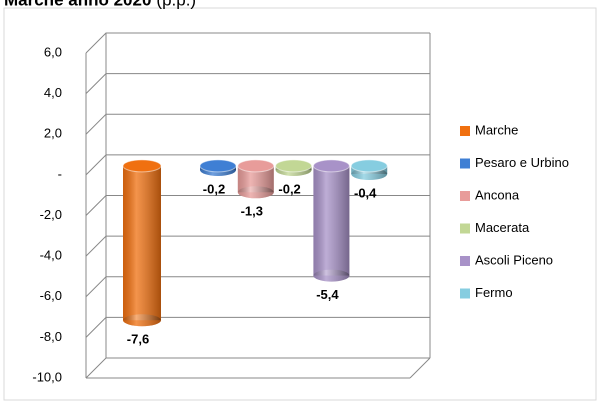 This screenshot has height=405, width=600. I want to click on value-label: -0,4, so click(365, 192).